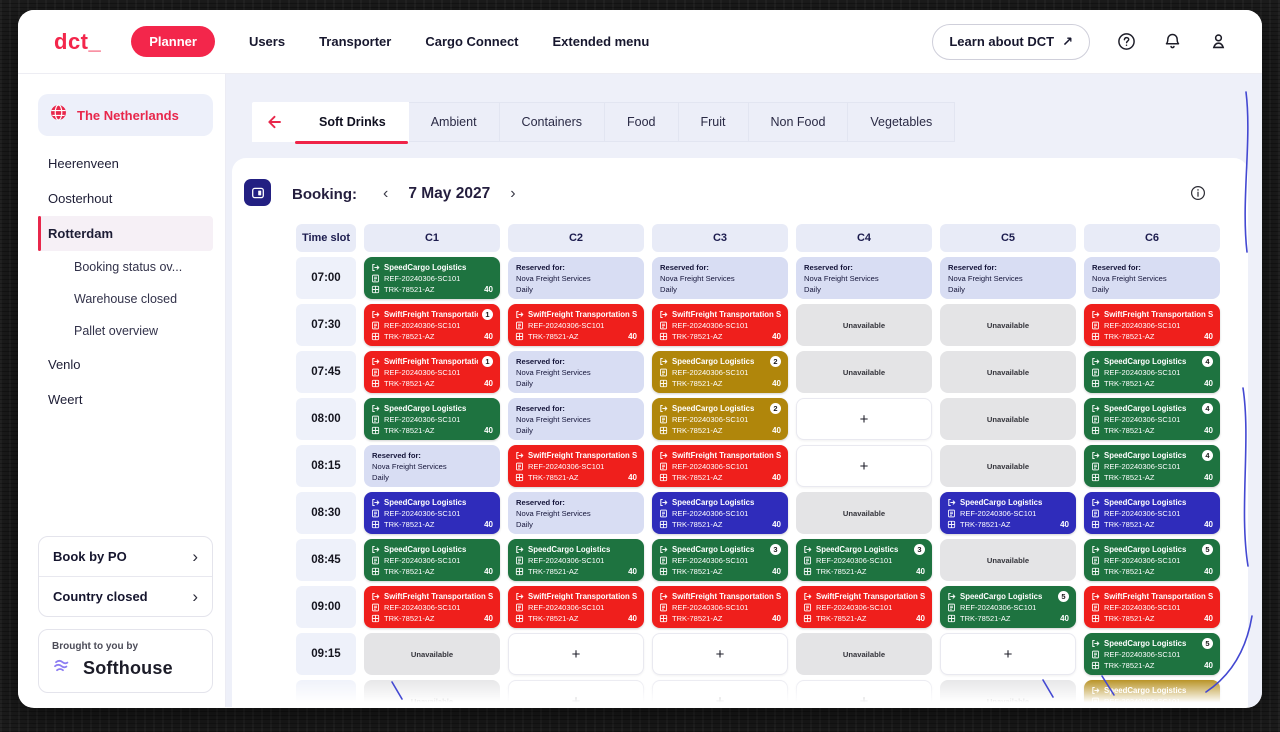 This screenshot has height=732, width=1280. Describe the element at coordinates (1011, 41) in the screenshot. I see `learn-about-dct-button: Learn about DCT ↗` at that location.